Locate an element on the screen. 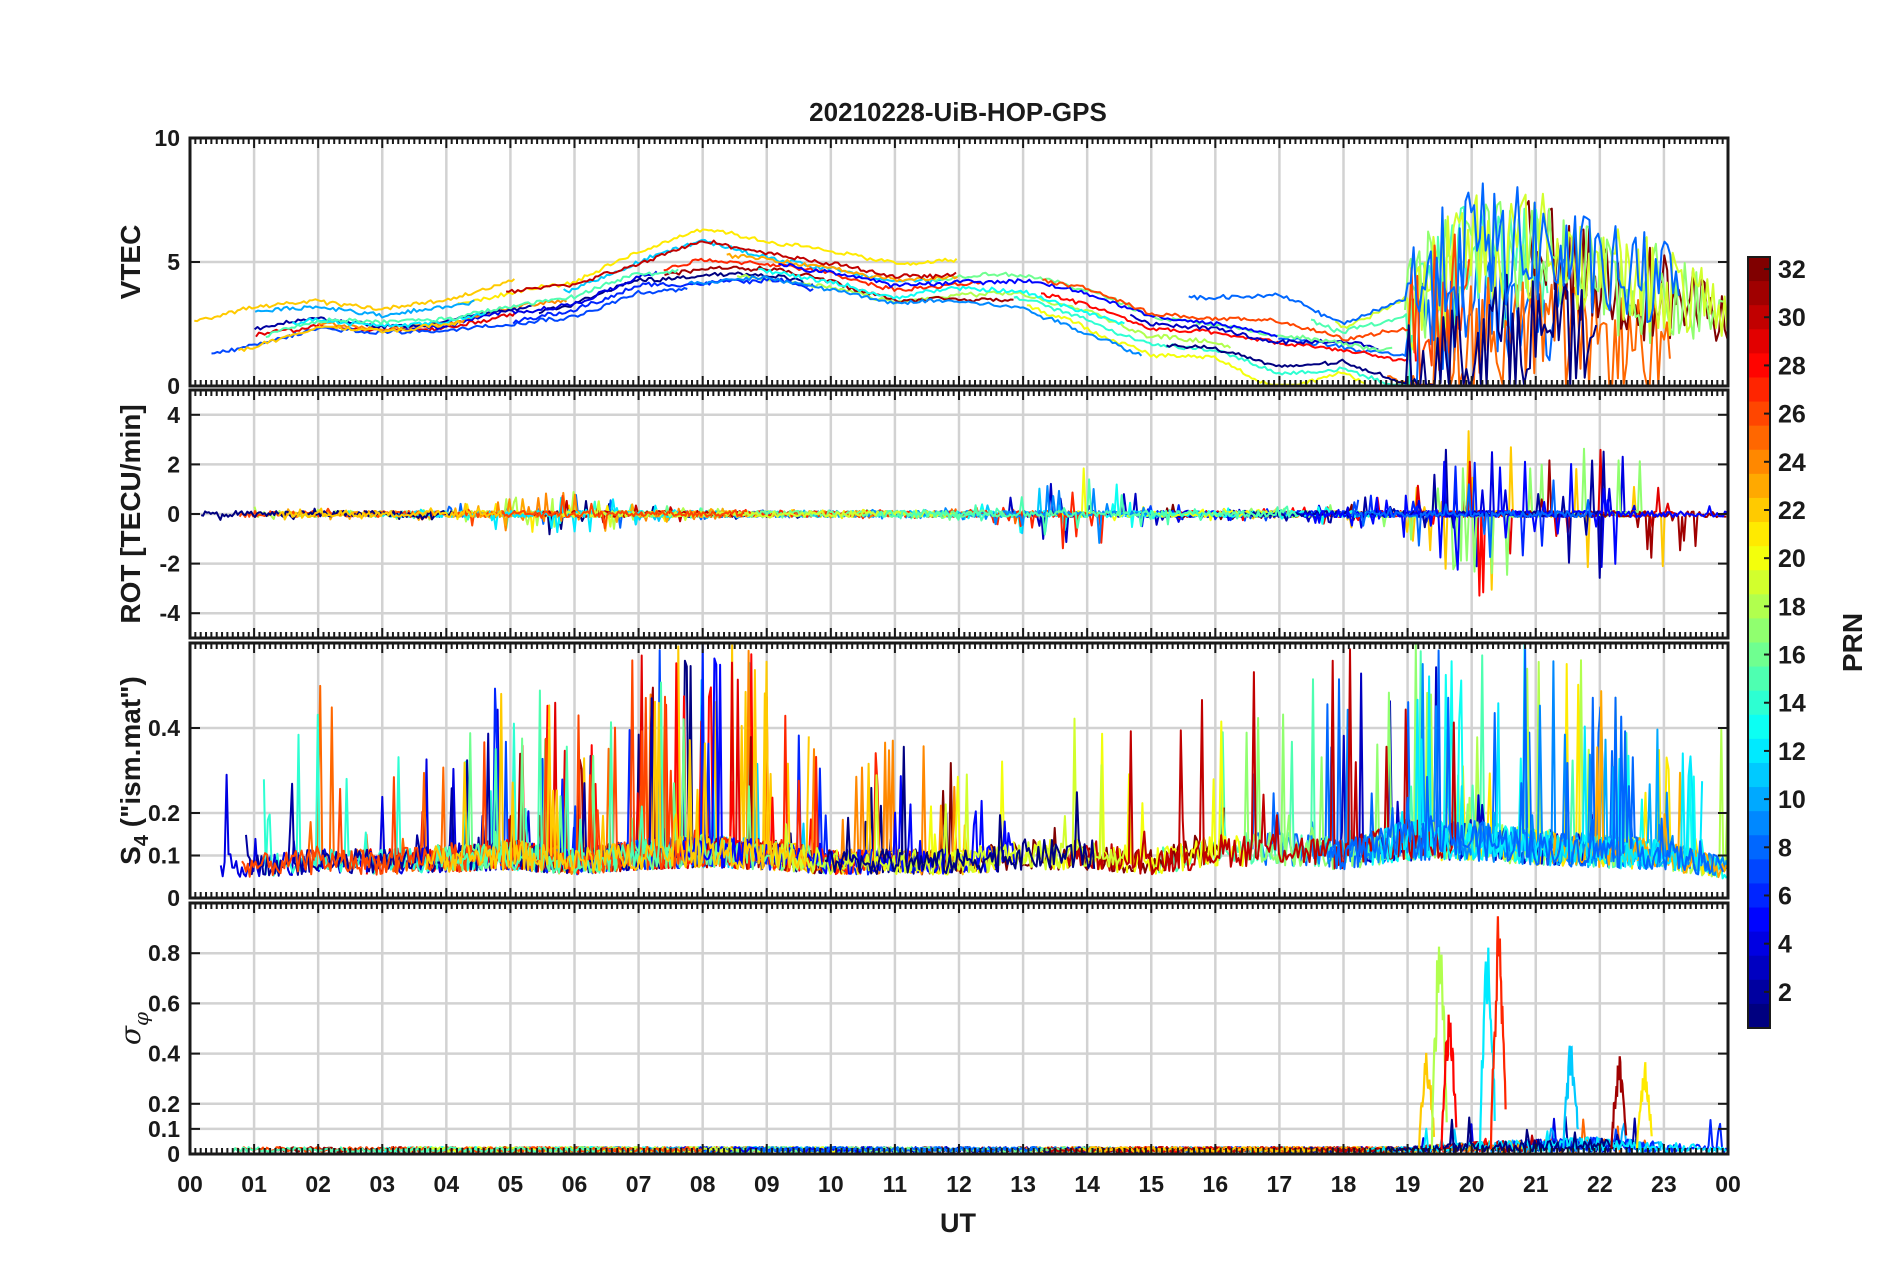  y-tick-label: -2 is located at coordinates (170, 564).